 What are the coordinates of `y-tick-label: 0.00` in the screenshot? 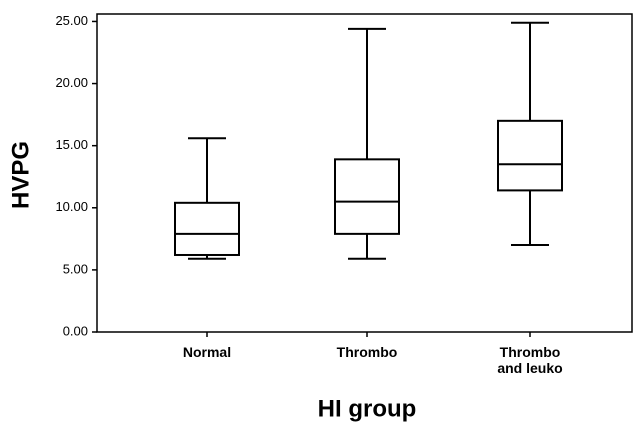 It's located at (75, 330).